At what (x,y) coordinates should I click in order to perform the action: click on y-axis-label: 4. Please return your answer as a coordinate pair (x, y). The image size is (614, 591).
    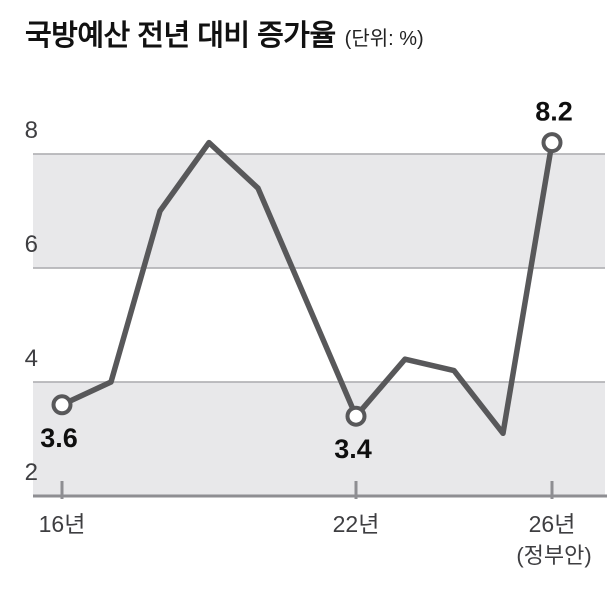
    Looking at the image, I should click on (31, 358).